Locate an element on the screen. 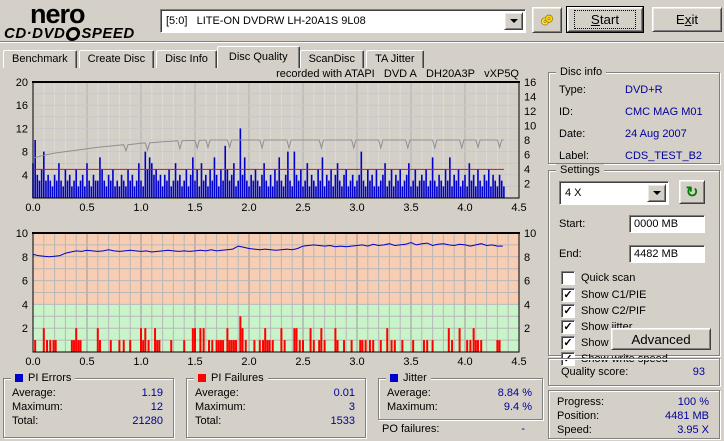 This screenshot has width=724, height=441. scan-start-input: 0000 MB is located at coordinates (667, 224).